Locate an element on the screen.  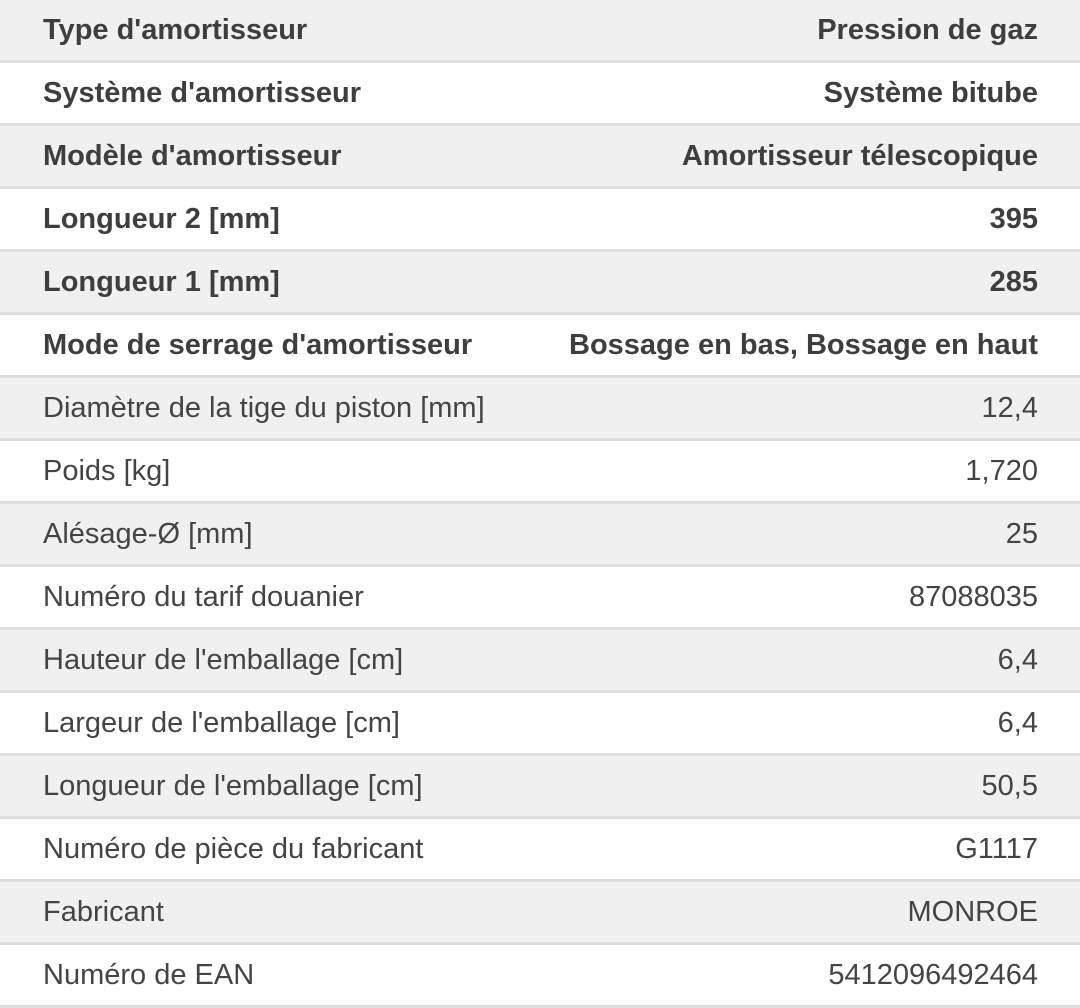
spec-row: Numéro du tarif douanier 87088035 is located at coordinates (540, 598).